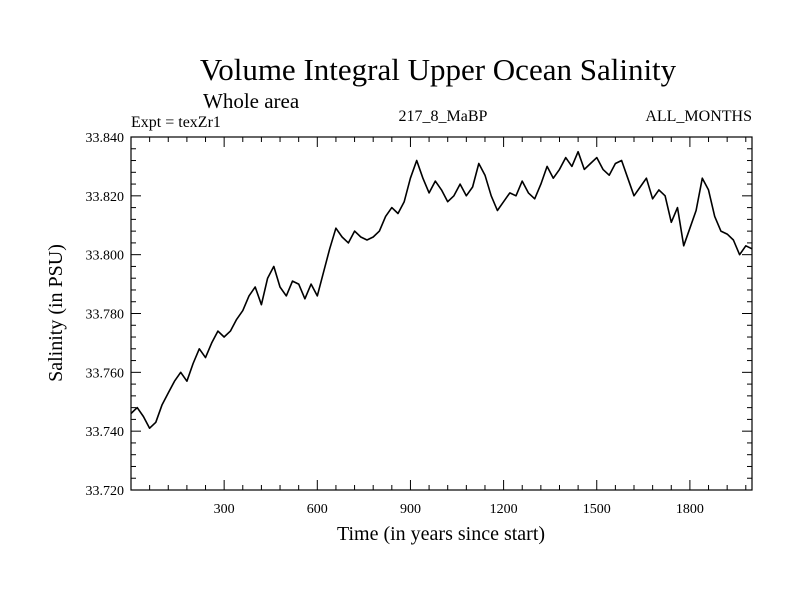 This screenshot has height=600, width=800. Describe the element at coordinates (441, 534) in the screenshot. I see `x-axis-label: Time (in years since start)` at that location.